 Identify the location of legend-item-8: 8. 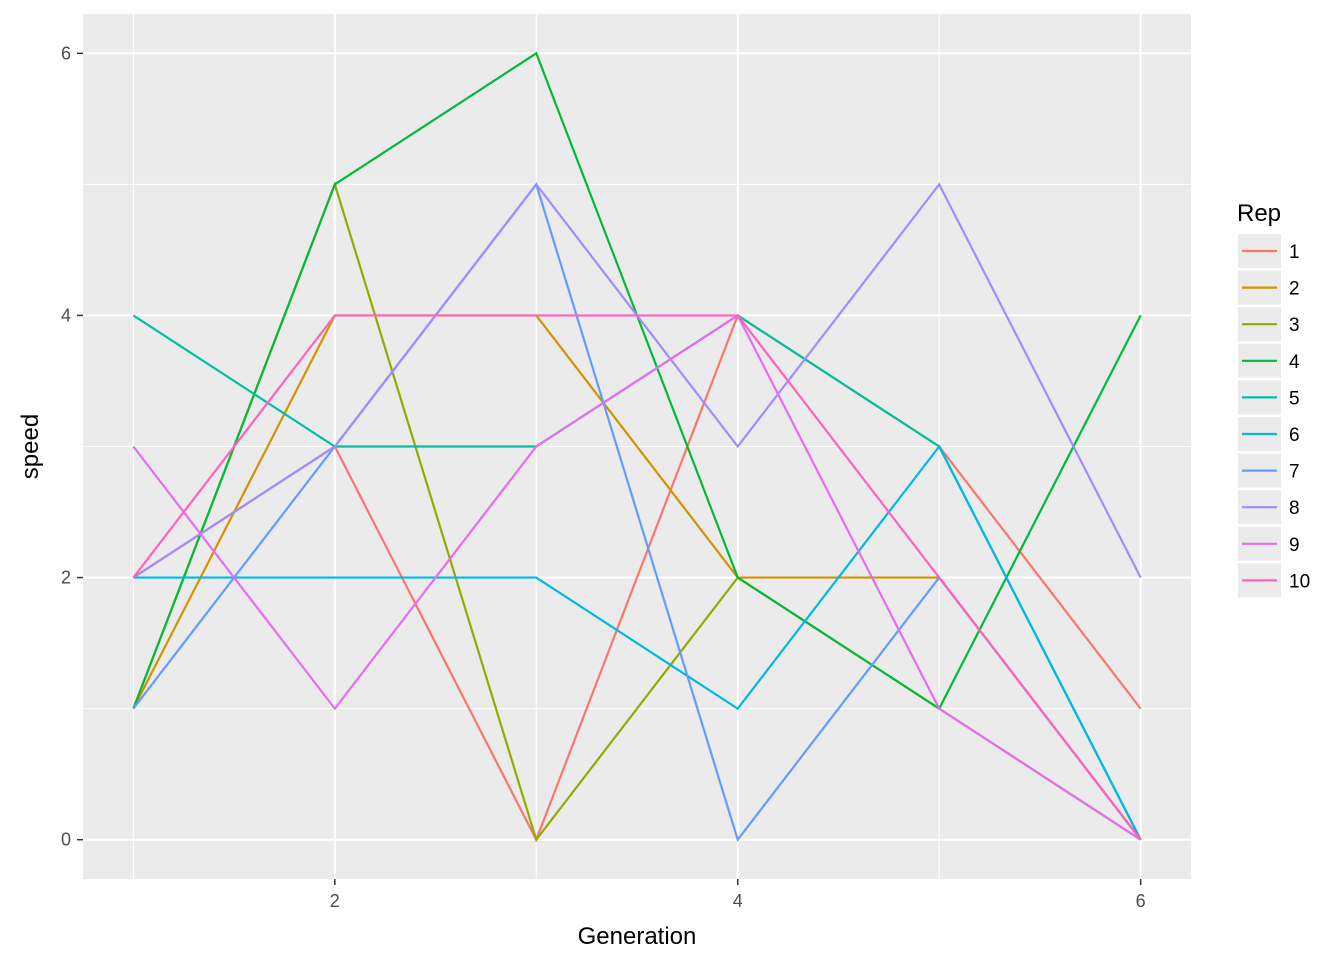
(1269, 507).